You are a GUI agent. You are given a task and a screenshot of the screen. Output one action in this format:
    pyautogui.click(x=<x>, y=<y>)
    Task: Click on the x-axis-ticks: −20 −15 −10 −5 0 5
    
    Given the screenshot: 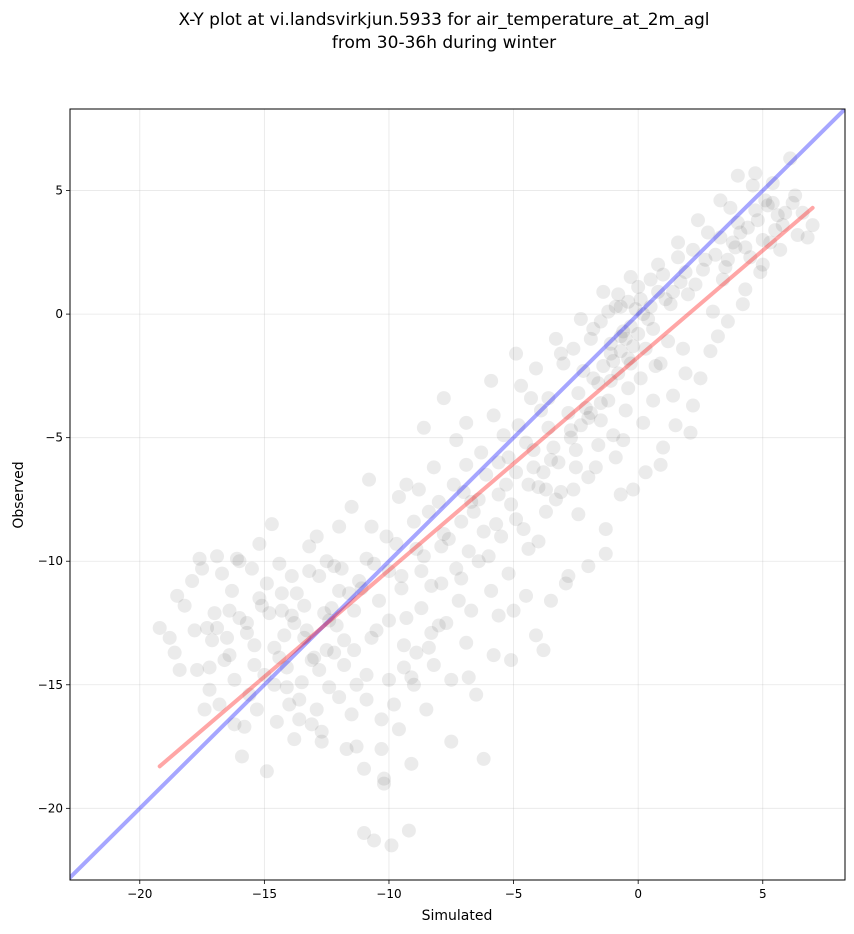 What is the action you would take?
    pyautogui.click(x=447, y=890)
    